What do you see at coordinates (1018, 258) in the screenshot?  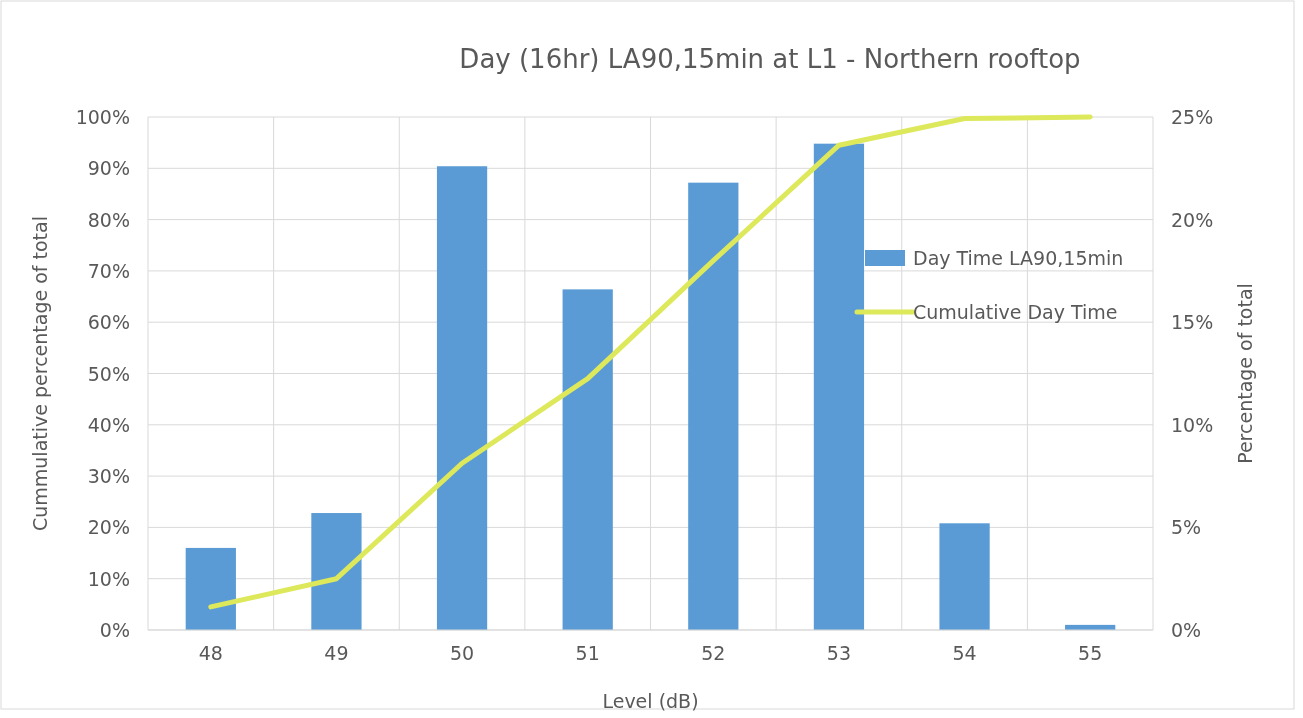 I see `legend-label: Day Time LA90,15min` at bounding box center [1018, 258].